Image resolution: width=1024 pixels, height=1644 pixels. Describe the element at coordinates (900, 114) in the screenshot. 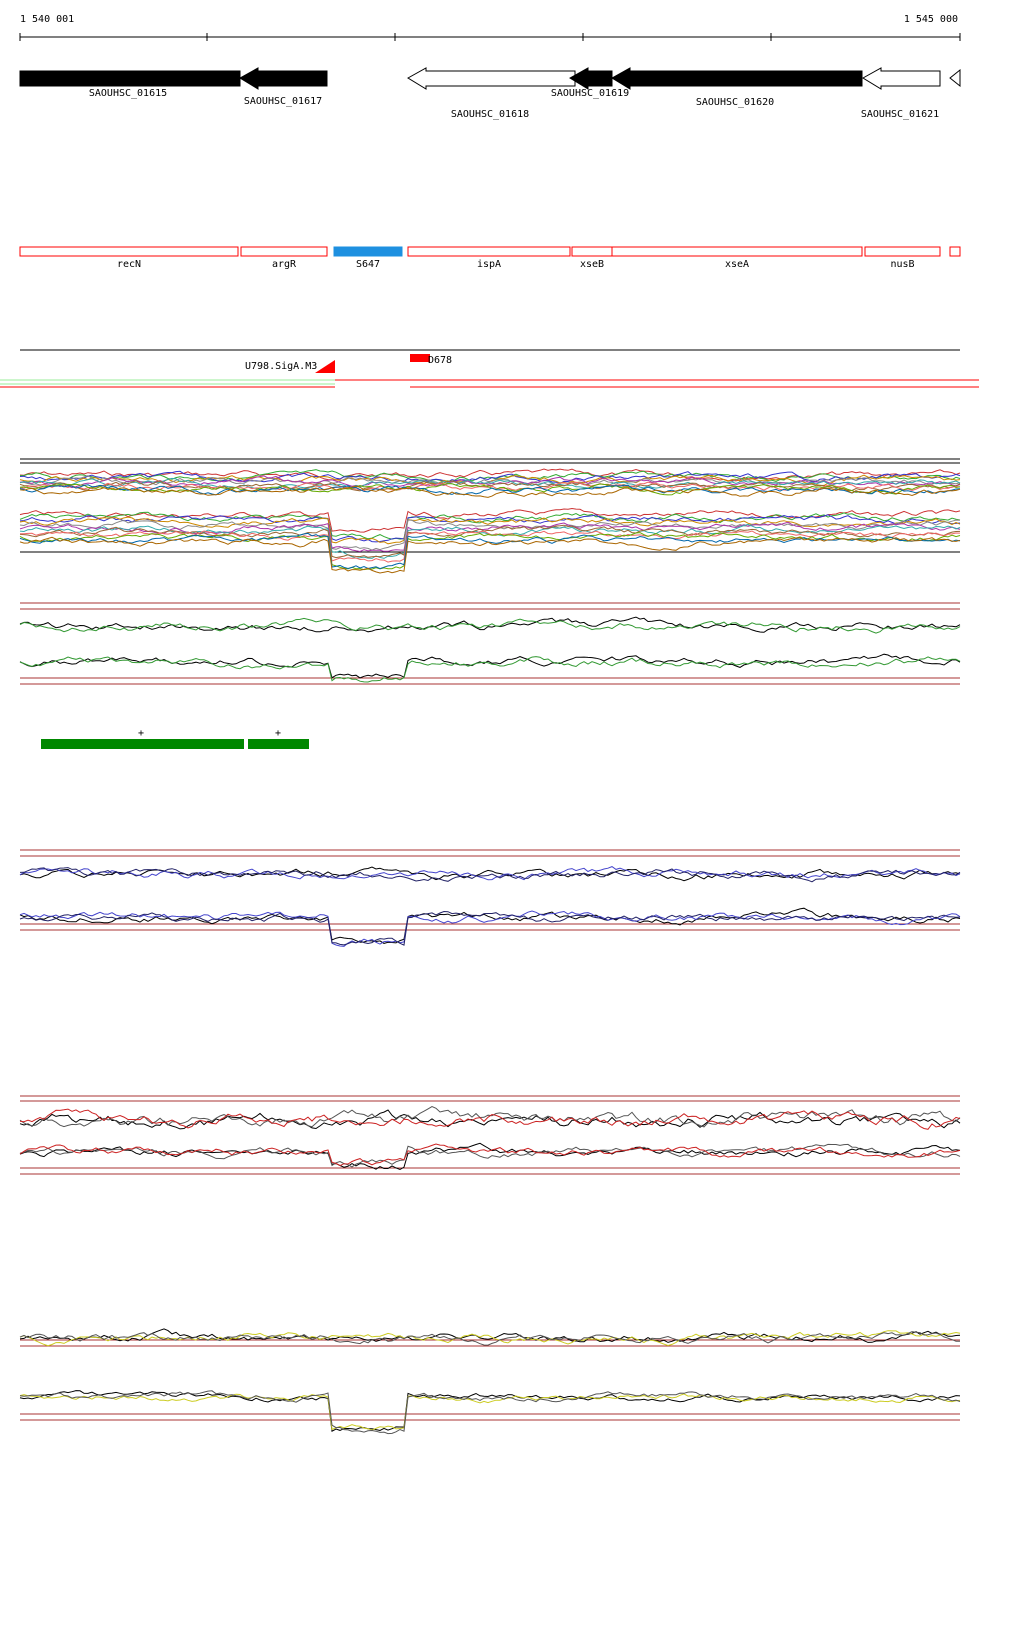

I see `gene-label: SAOUHSC_01621` at that location.